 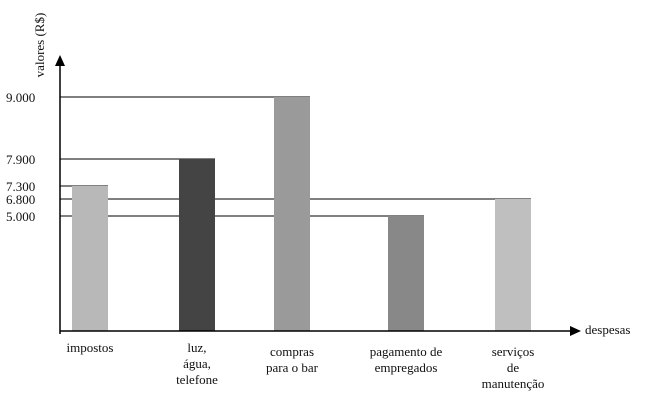 What do you see at coordinates (575, 331) in the screenshot?
I see `x-axis-arrow` at bounding box center [575, 331].